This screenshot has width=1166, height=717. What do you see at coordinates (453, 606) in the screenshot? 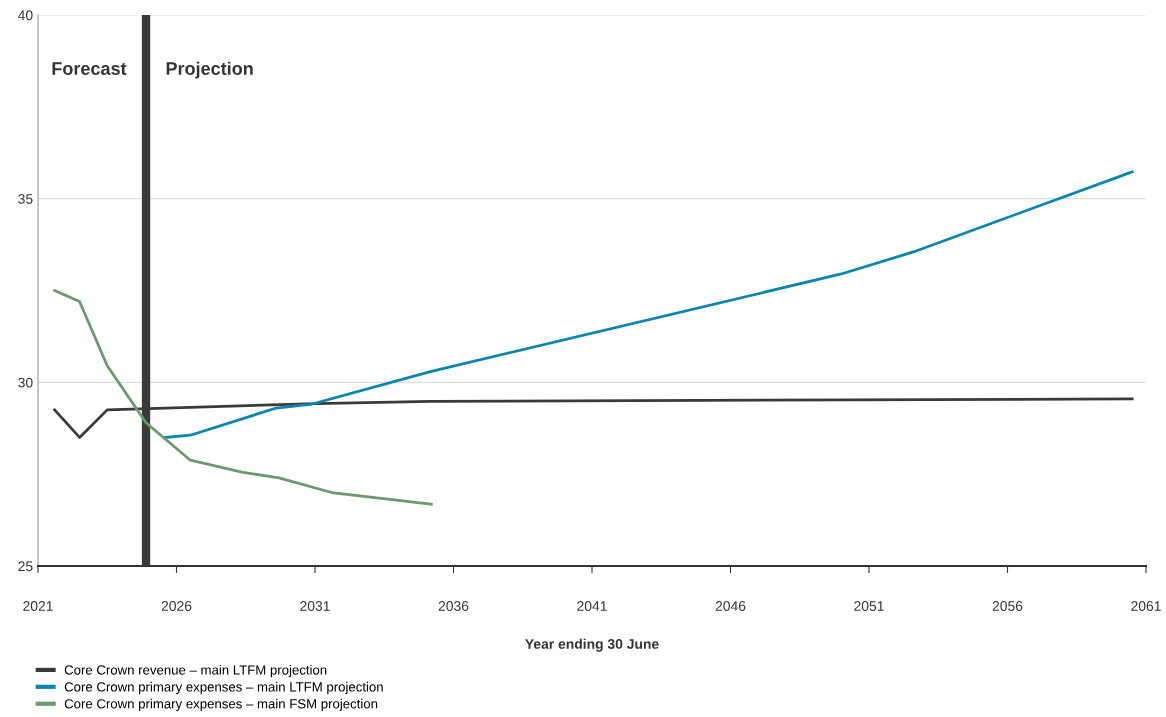
I see `x-tick-label: 2036` at bounding box center [453, 606].